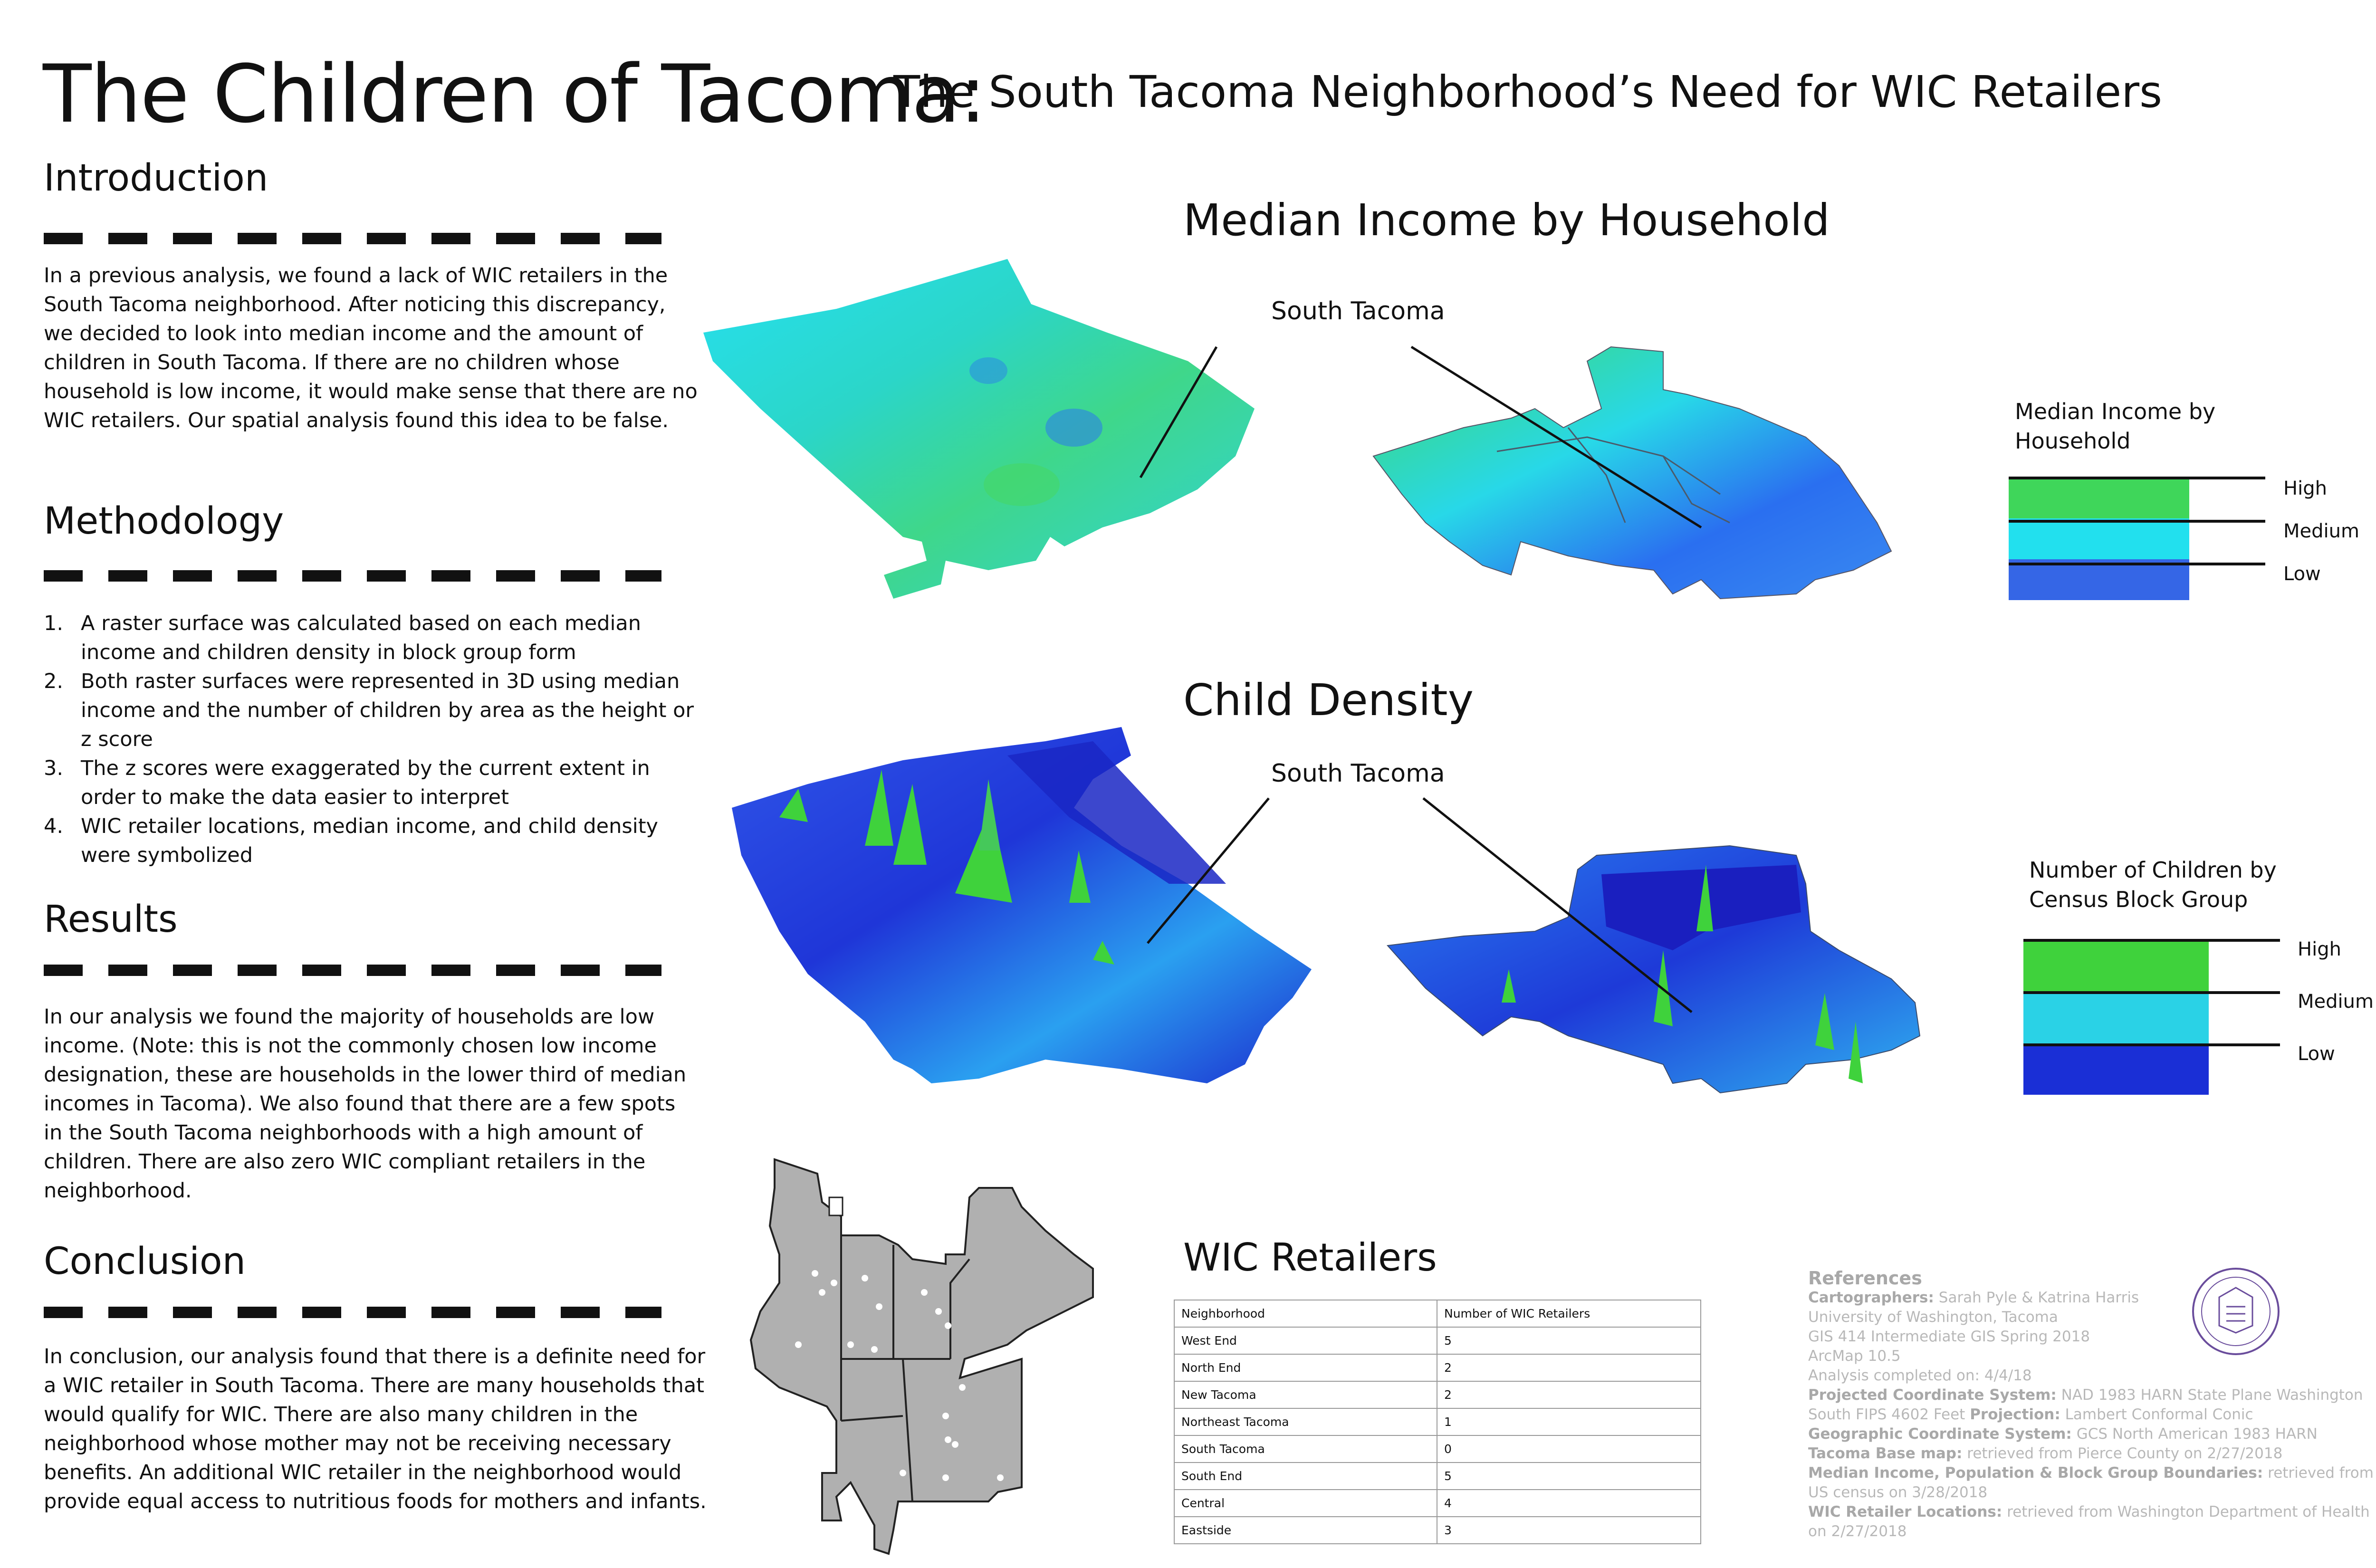 This screenshot has width=2376, height=1568. I want to click on income-surface-left, so click(979, 429).